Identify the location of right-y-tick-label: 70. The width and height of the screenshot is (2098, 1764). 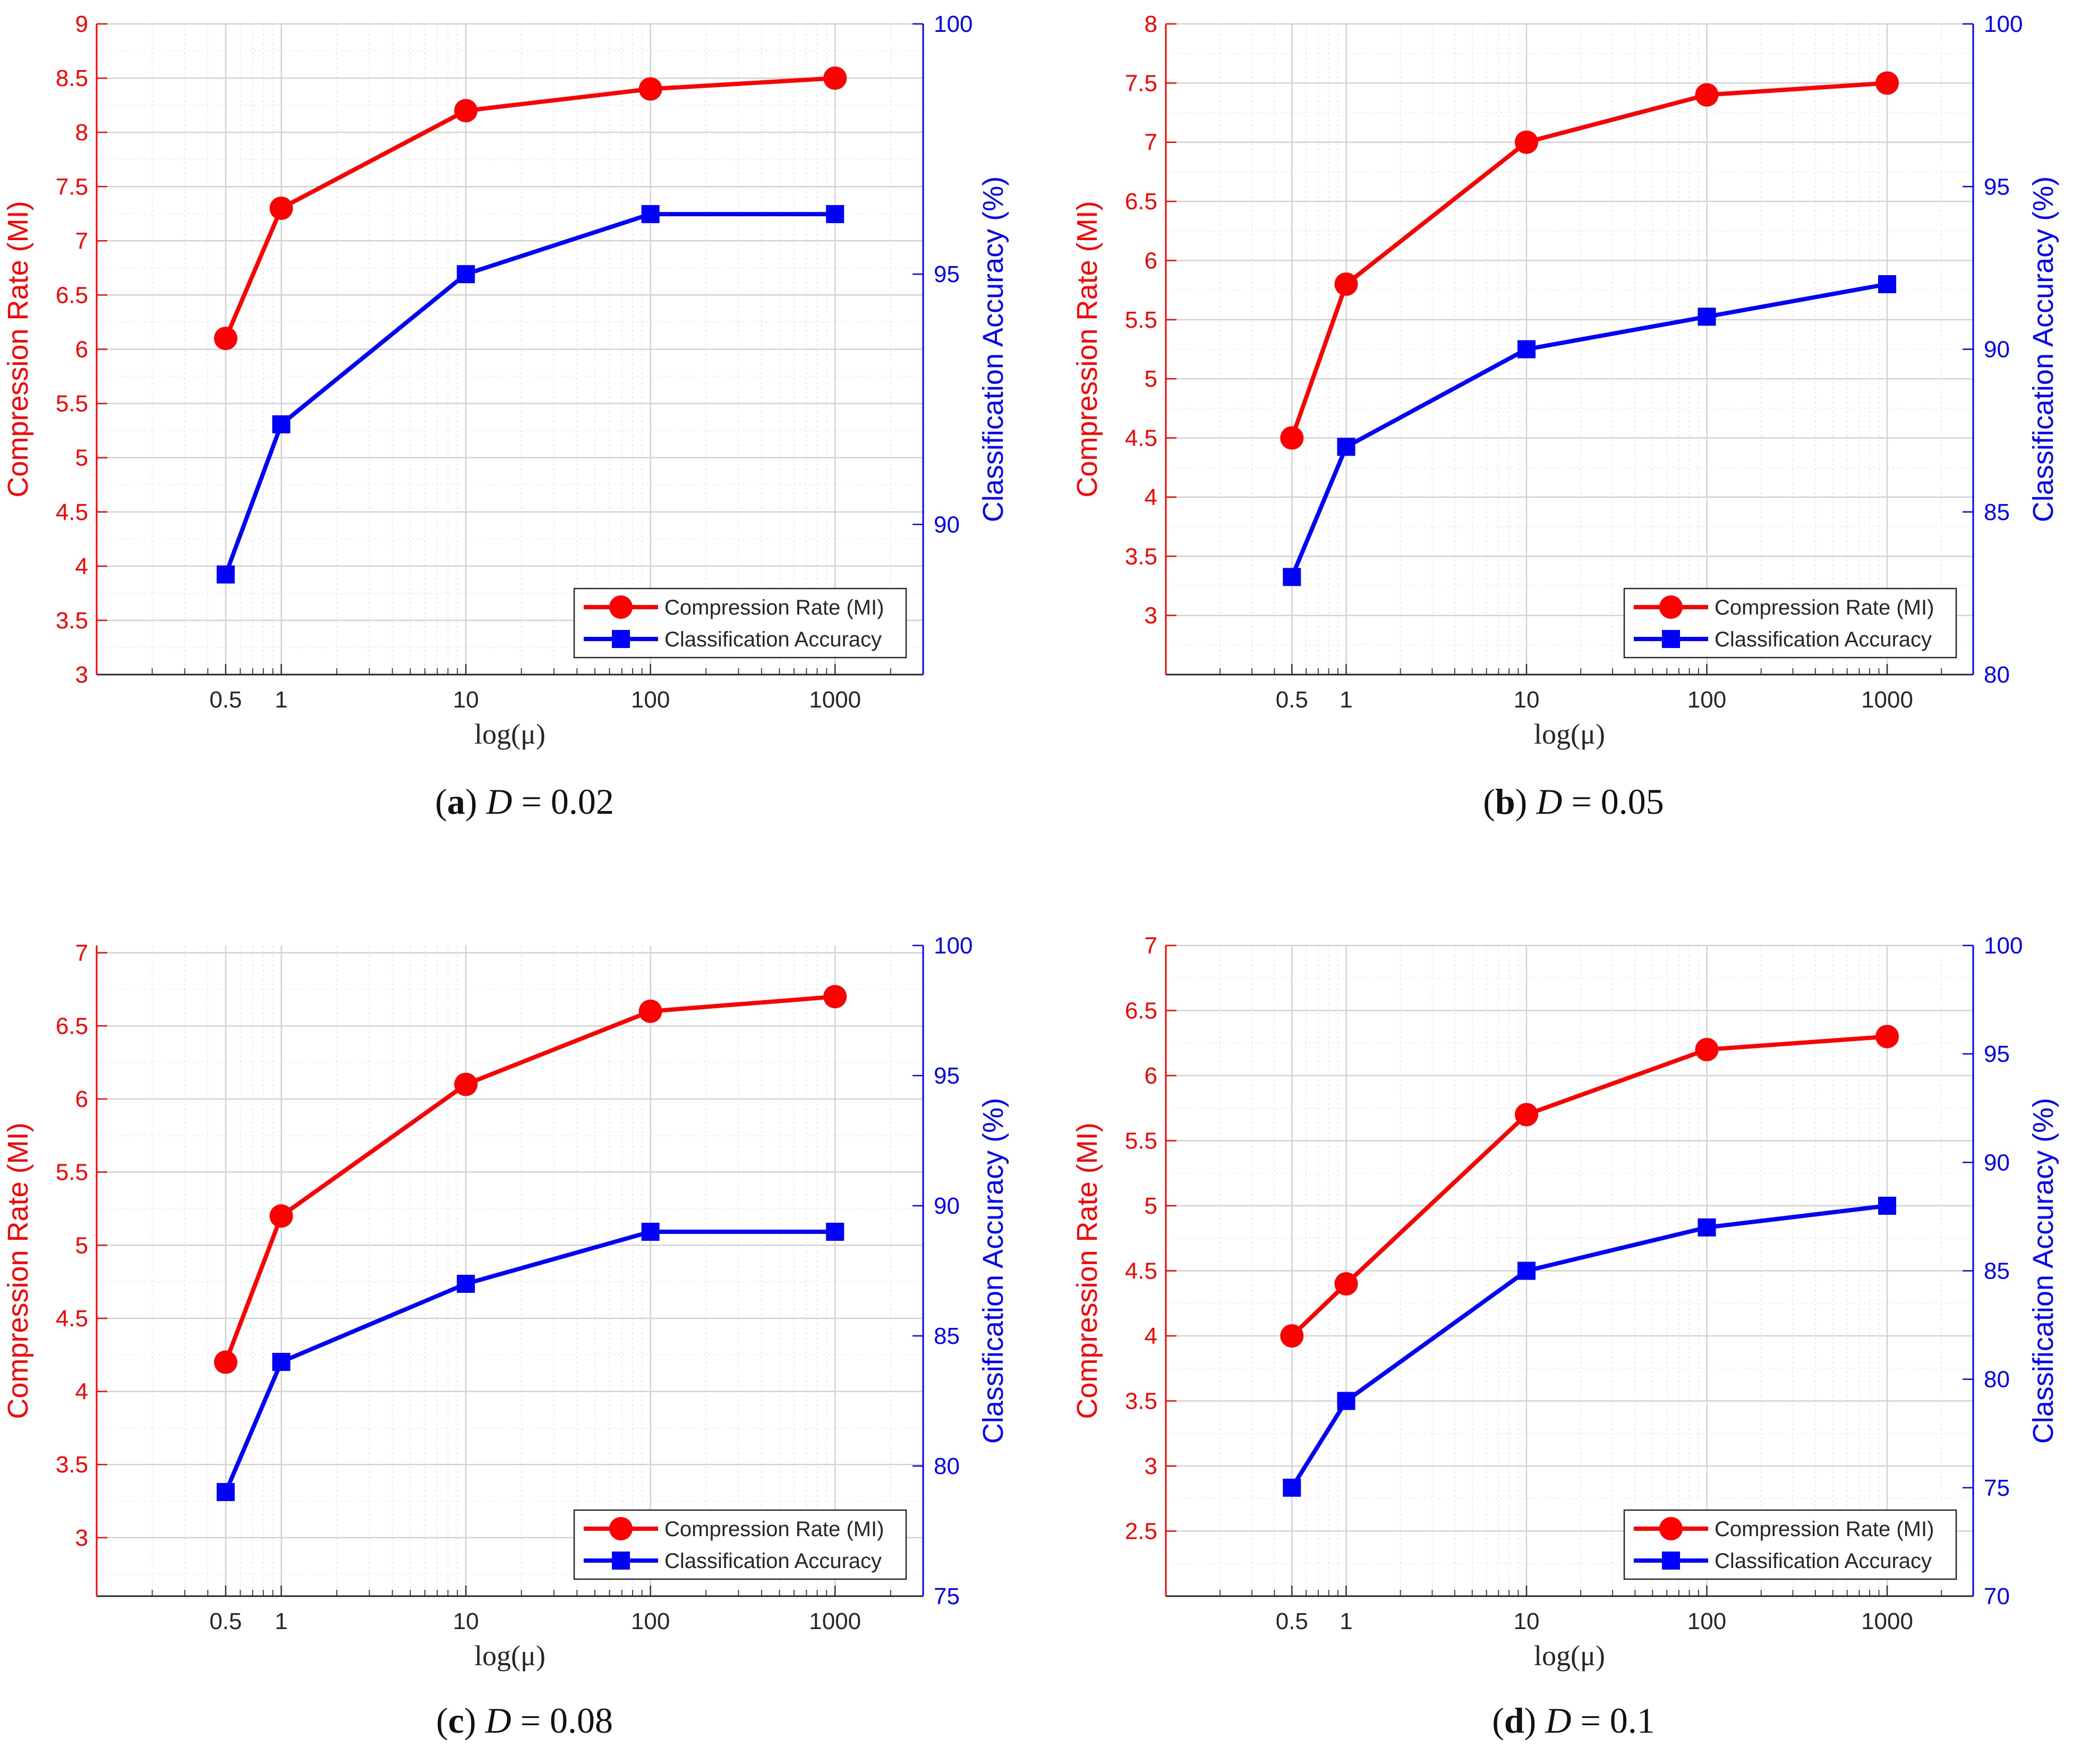
(1997, 1596).